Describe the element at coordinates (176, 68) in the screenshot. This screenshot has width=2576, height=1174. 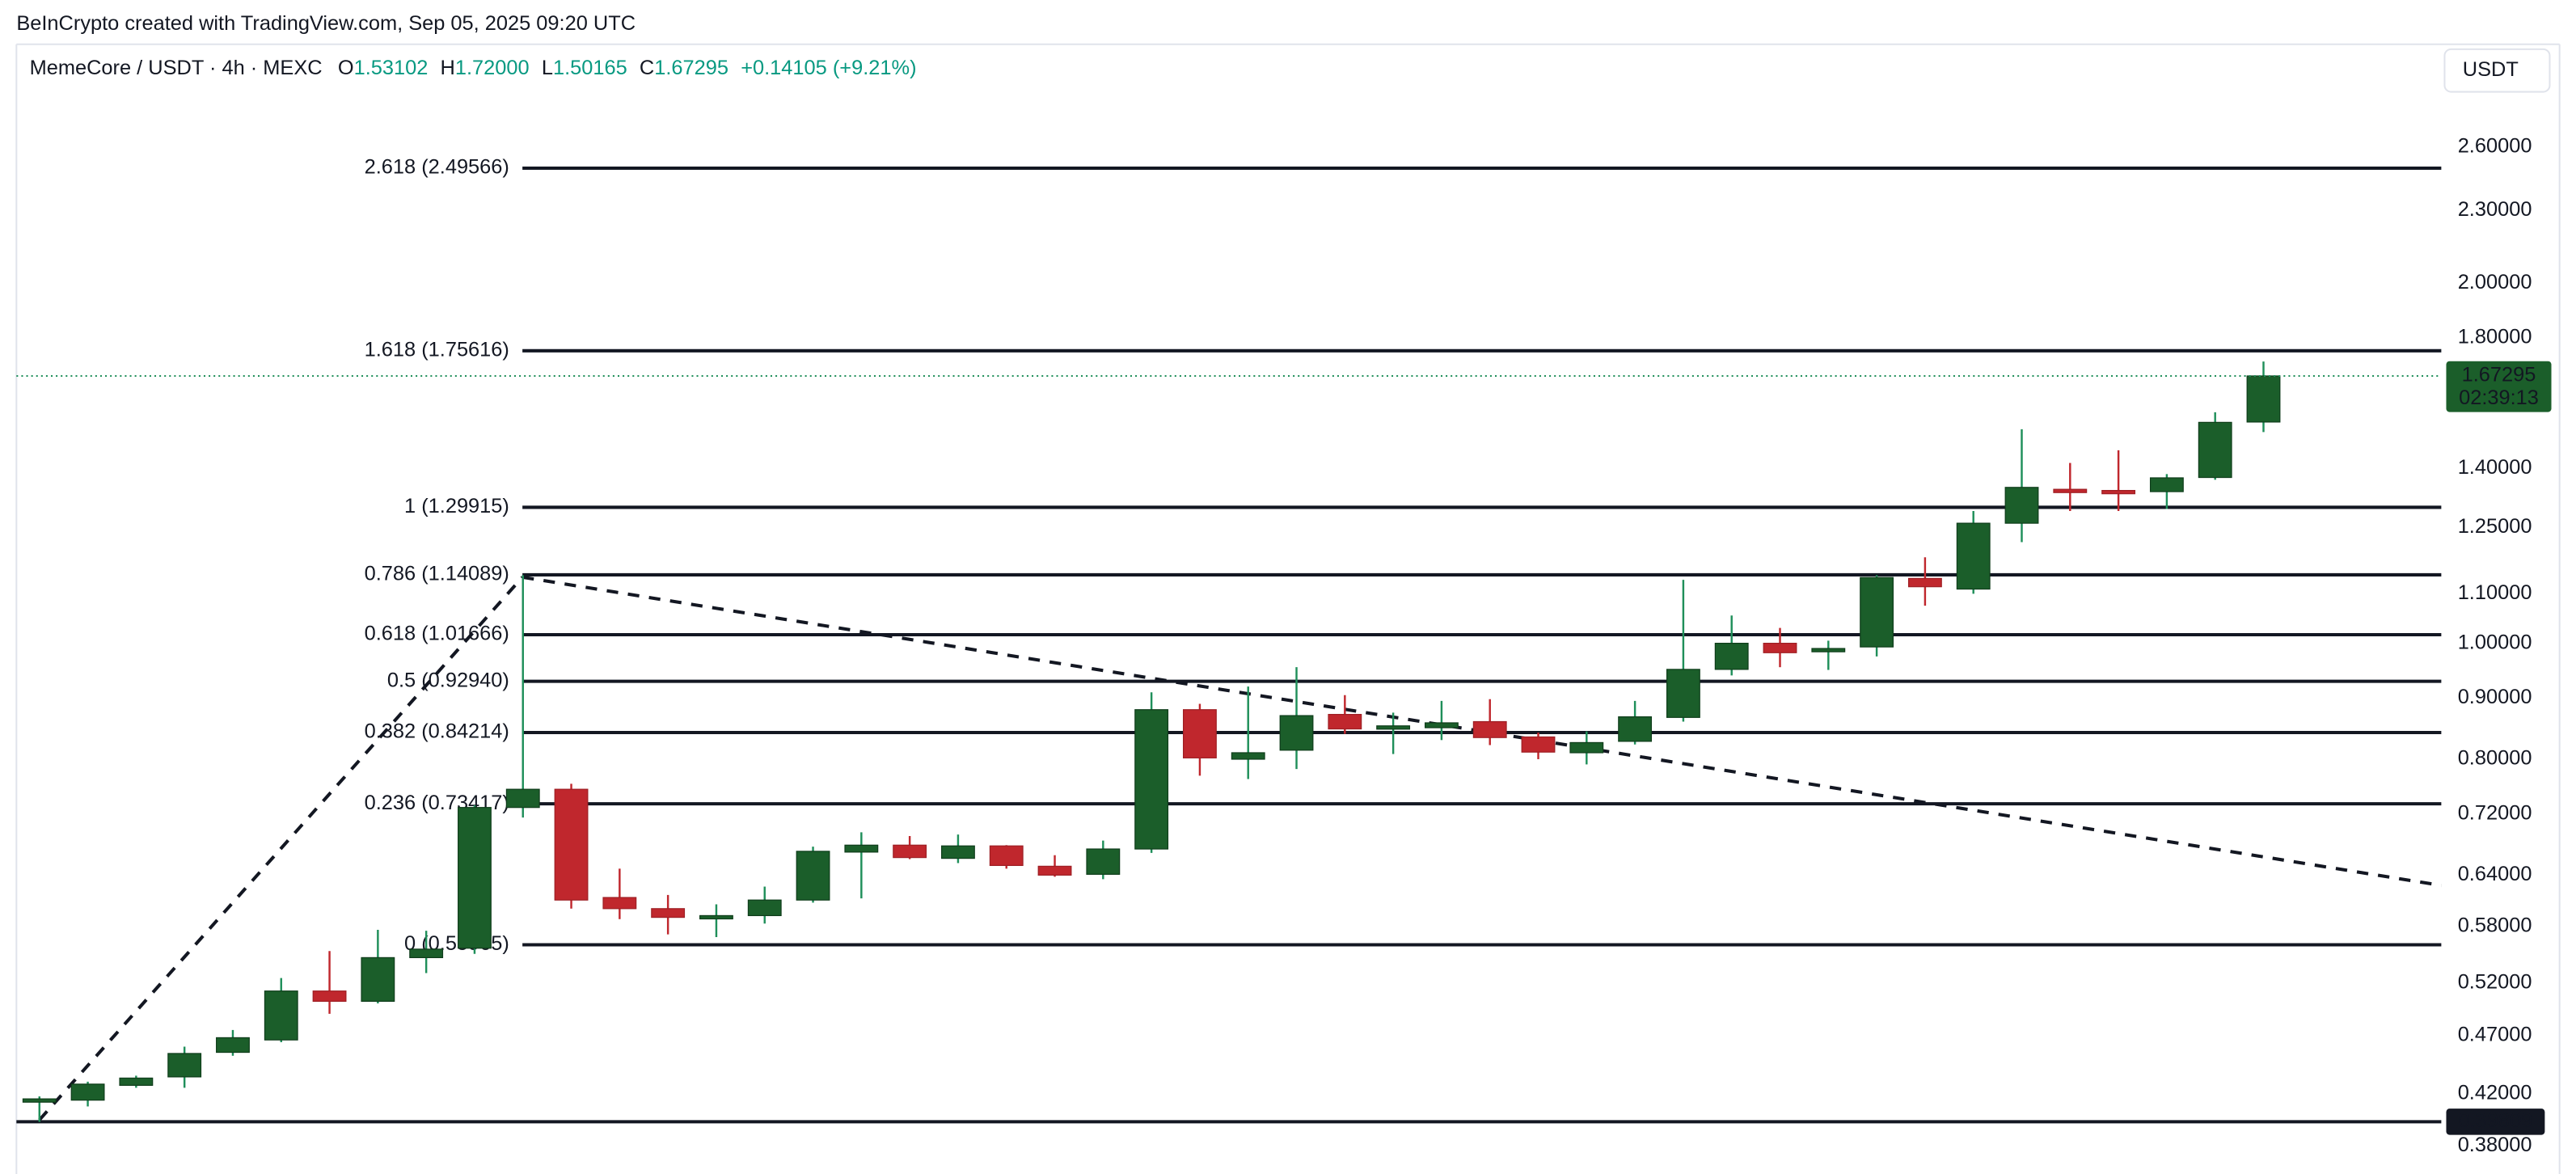
I see `symbol-title: MemeCore / USDT · 4h · MEXC` at that location.